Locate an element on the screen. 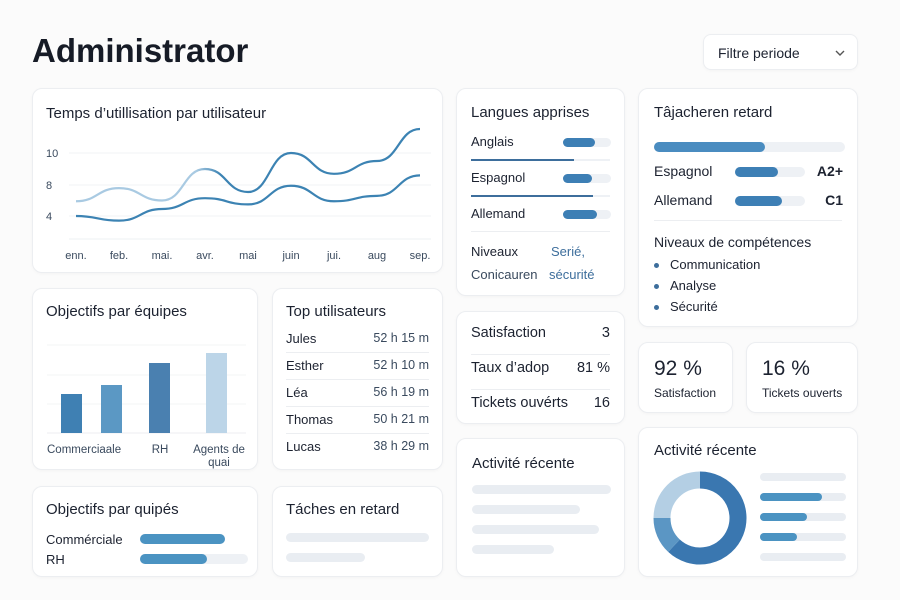  card-title: Táches en retard is located at coordinates (343, 509).